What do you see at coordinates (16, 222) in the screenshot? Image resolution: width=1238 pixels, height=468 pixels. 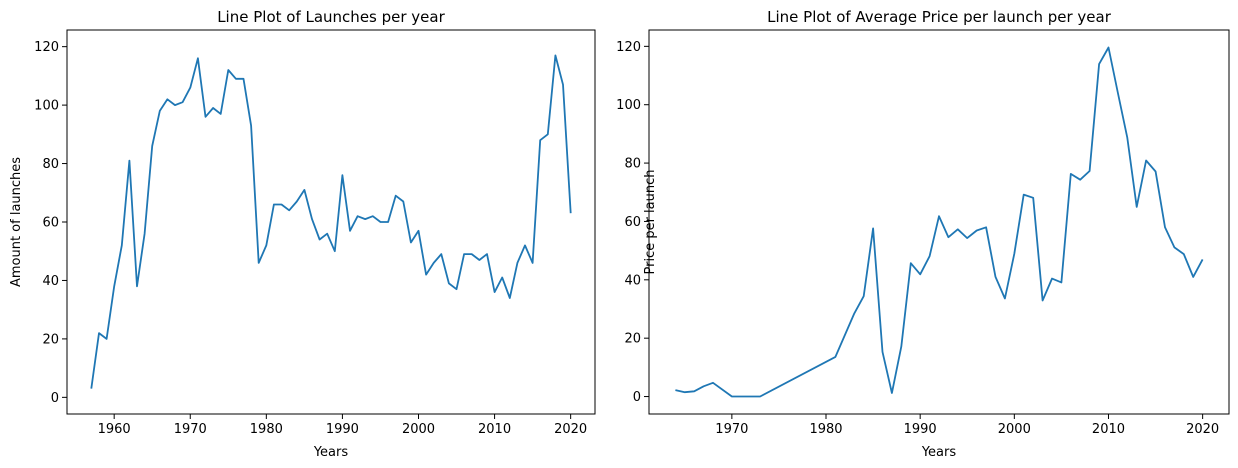 I see `y-axis-label: Amount of launches` at bounding box center [16, 222].